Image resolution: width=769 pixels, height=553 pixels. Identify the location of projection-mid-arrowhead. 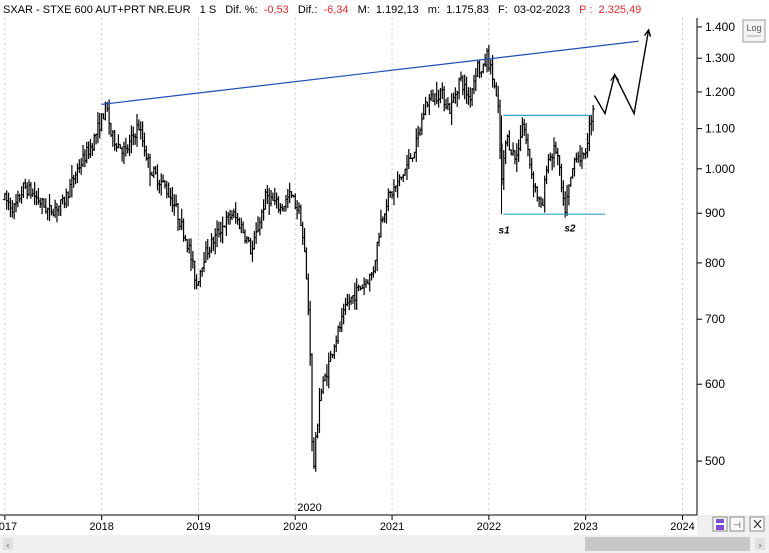
(615, 77).